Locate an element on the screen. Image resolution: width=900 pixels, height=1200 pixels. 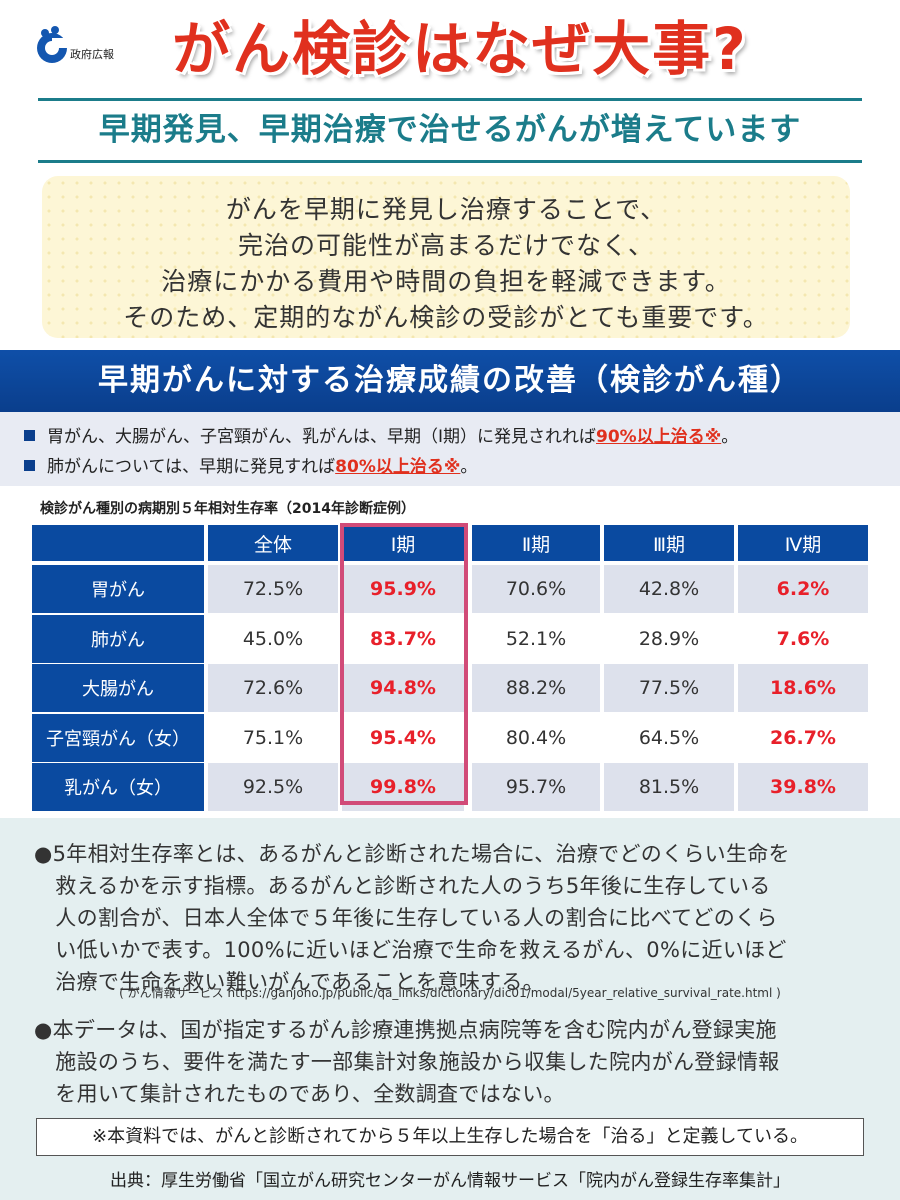
table-row-label: 乳がん（女） is located at coordinates (118, 787).